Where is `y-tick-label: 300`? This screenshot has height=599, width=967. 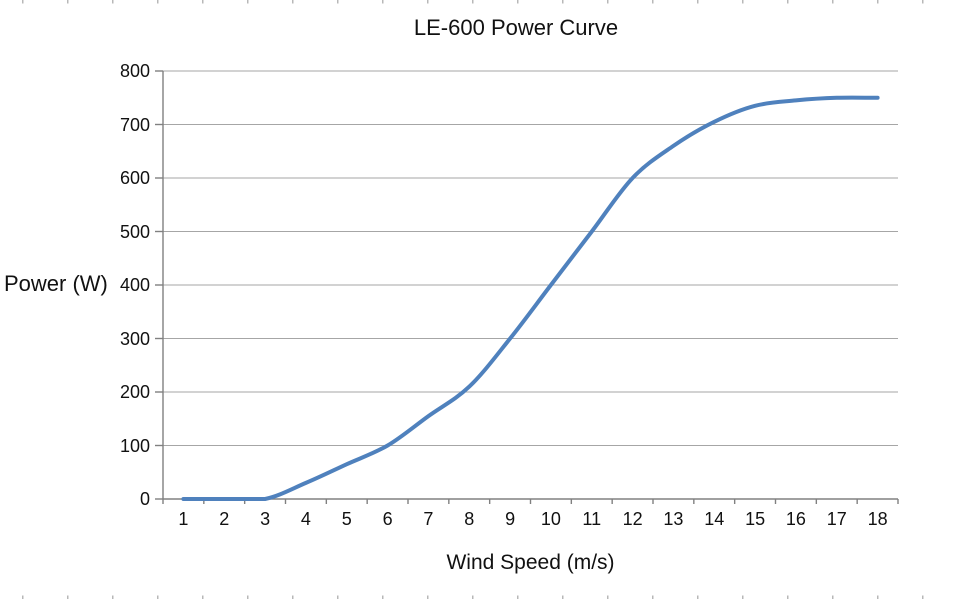 y-tick-label: 300 is located at coordinates (134, 338).